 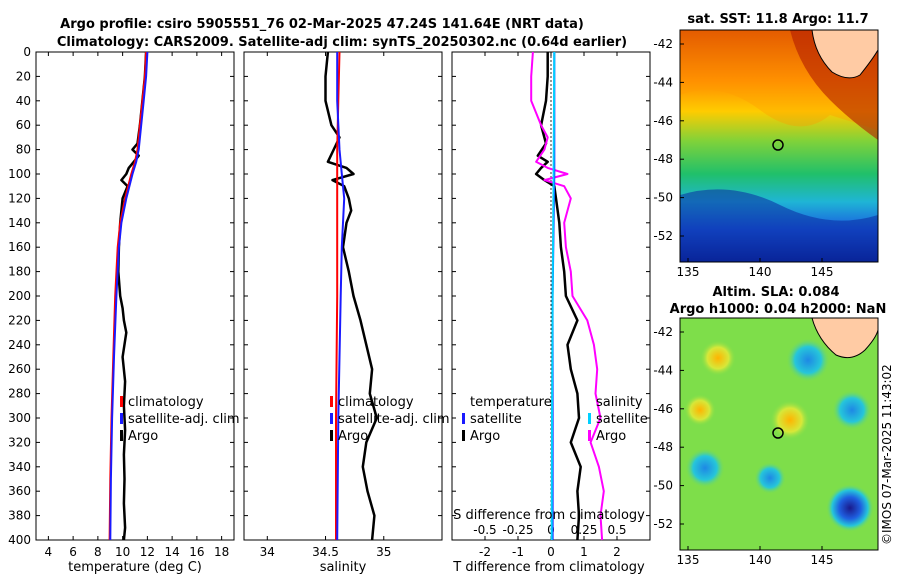 I want to click on s-difference-tick-label: 0.25, so click(x=584, y=530).